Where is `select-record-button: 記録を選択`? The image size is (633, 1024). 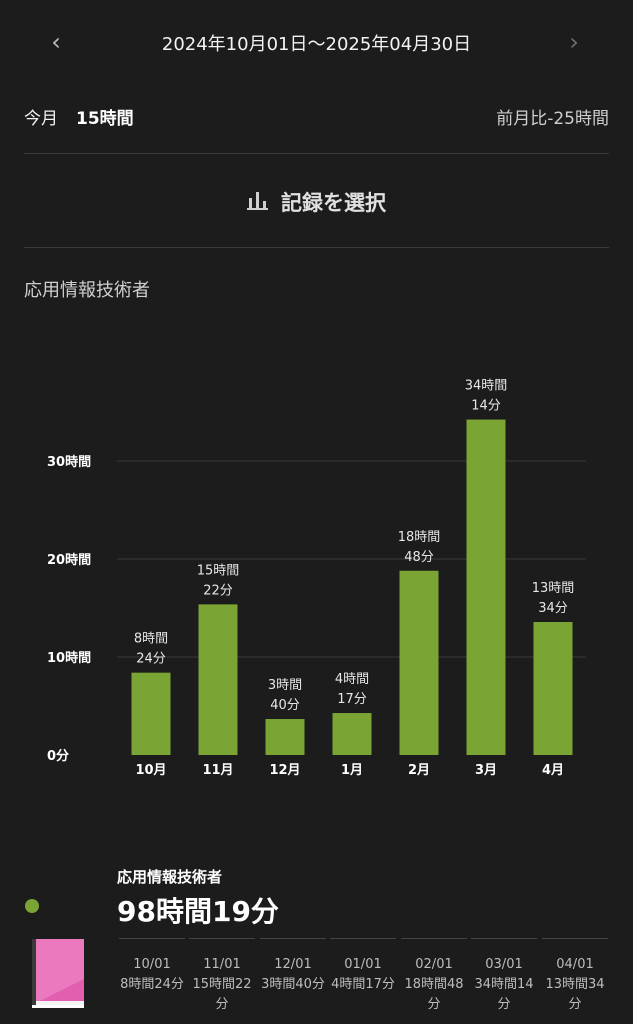
select-record-button: 記録を選択 is located at coordinates (316, 202).